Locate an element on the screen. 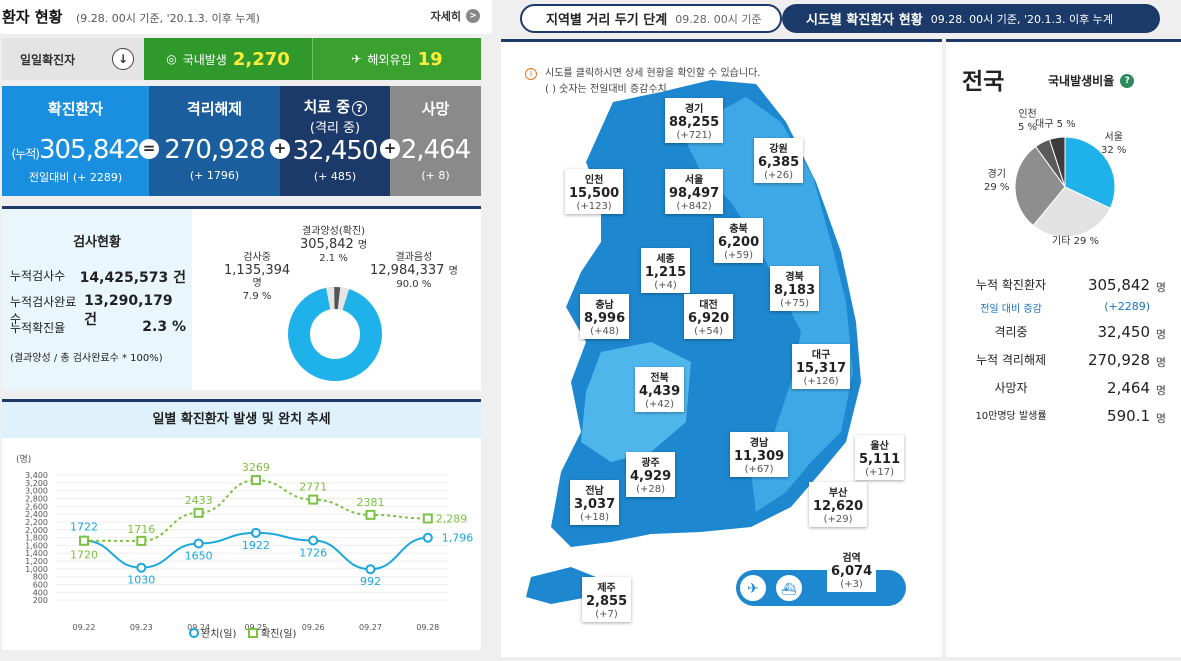  national-stat-row: 사망자 2,464 명 is located at coordinates (1061, 388).